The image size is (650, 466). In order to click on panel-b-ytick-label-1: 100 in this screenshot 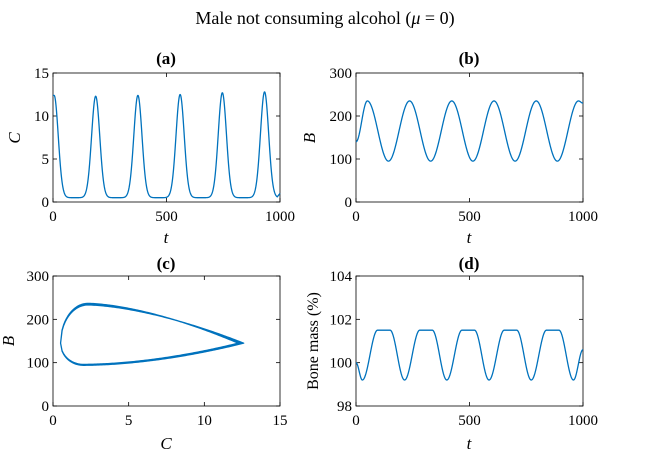, I will do `click(341, 160)`.